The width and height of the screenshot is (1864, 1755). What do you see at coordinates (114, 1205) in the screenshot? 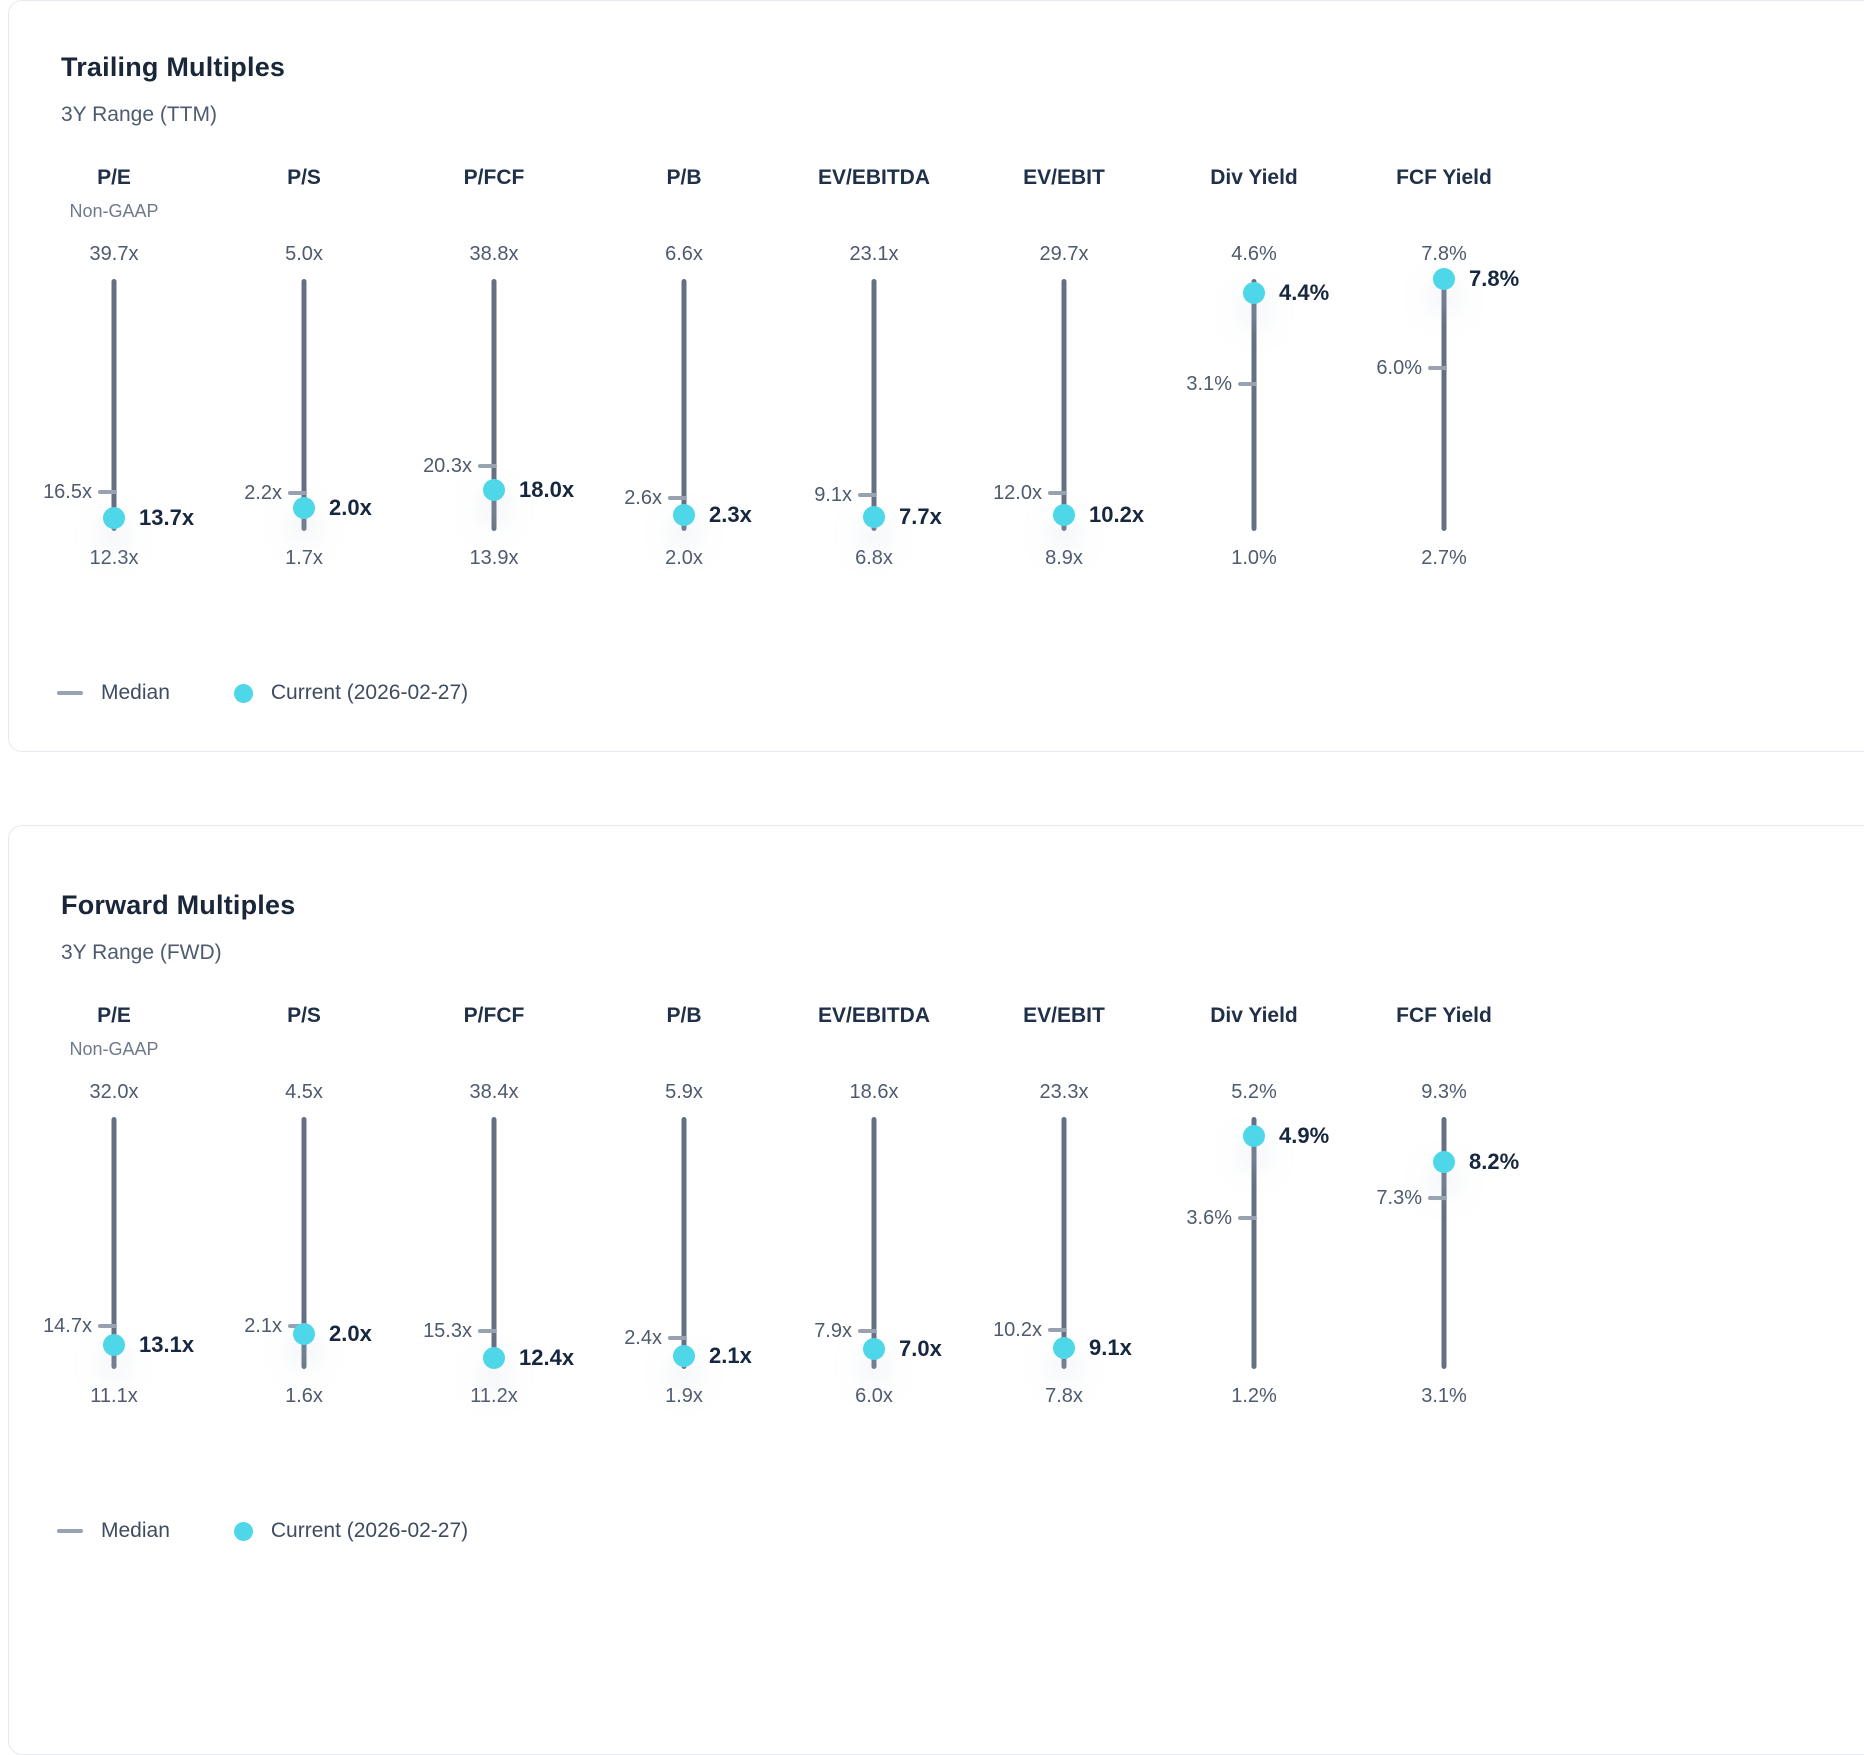
I see `metric-column: P/E Non-GAAP 32.0x 14.7x 13.1x 11.1x` at bounding box center [114, 1205].